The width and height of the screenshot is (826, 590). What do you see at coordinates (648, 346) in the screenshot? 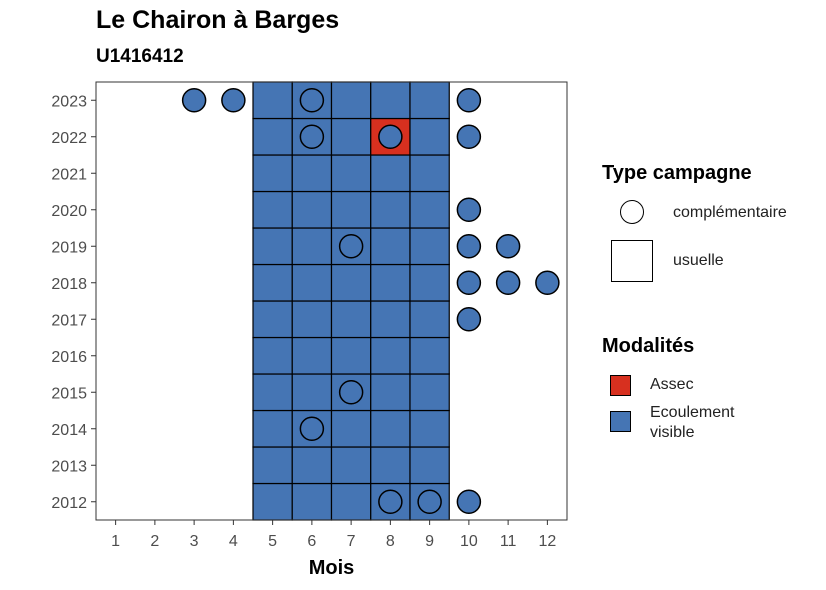
I see `legend-title-modalites: Modalités` at bounding box center [648, 346].